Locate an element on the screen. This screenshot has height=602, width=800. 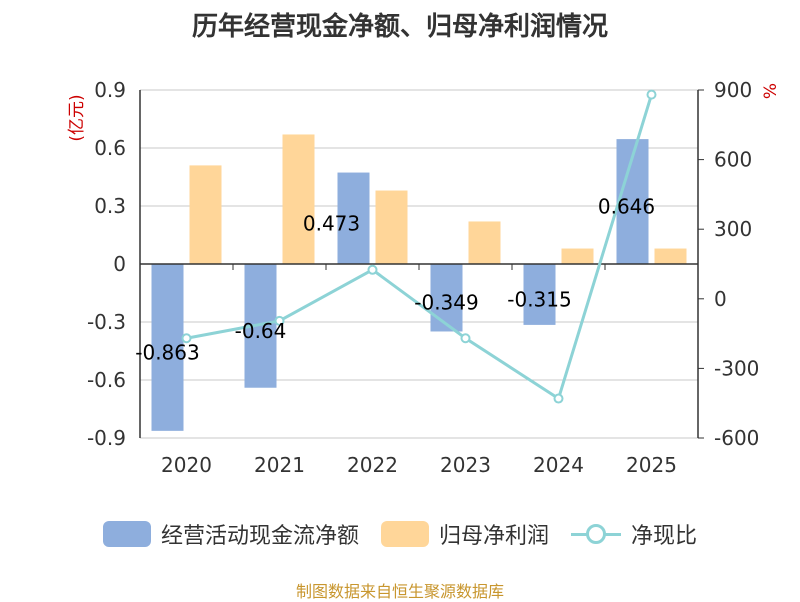
legend-item-net-profit: 归母净利润 is located at coordinates (464, 534).